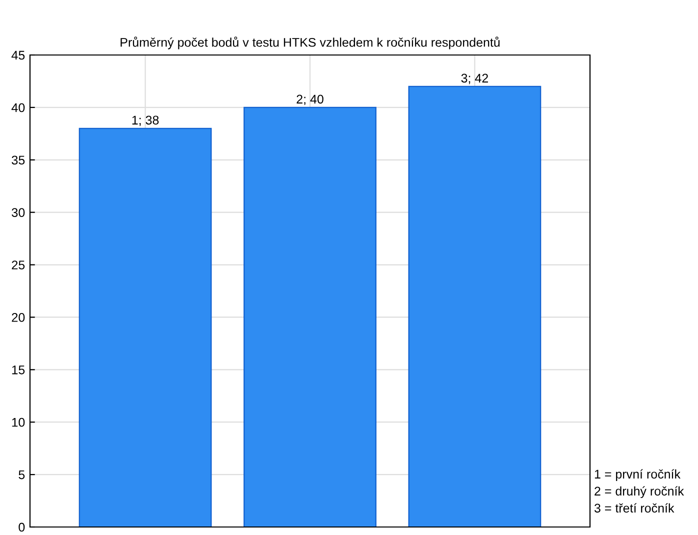 This screenshot has width=698, height=535. What do you see at coordinates (18, 55) in the screenshot?
I see `y-tick-label: 45` at bounding box center [18, 55].